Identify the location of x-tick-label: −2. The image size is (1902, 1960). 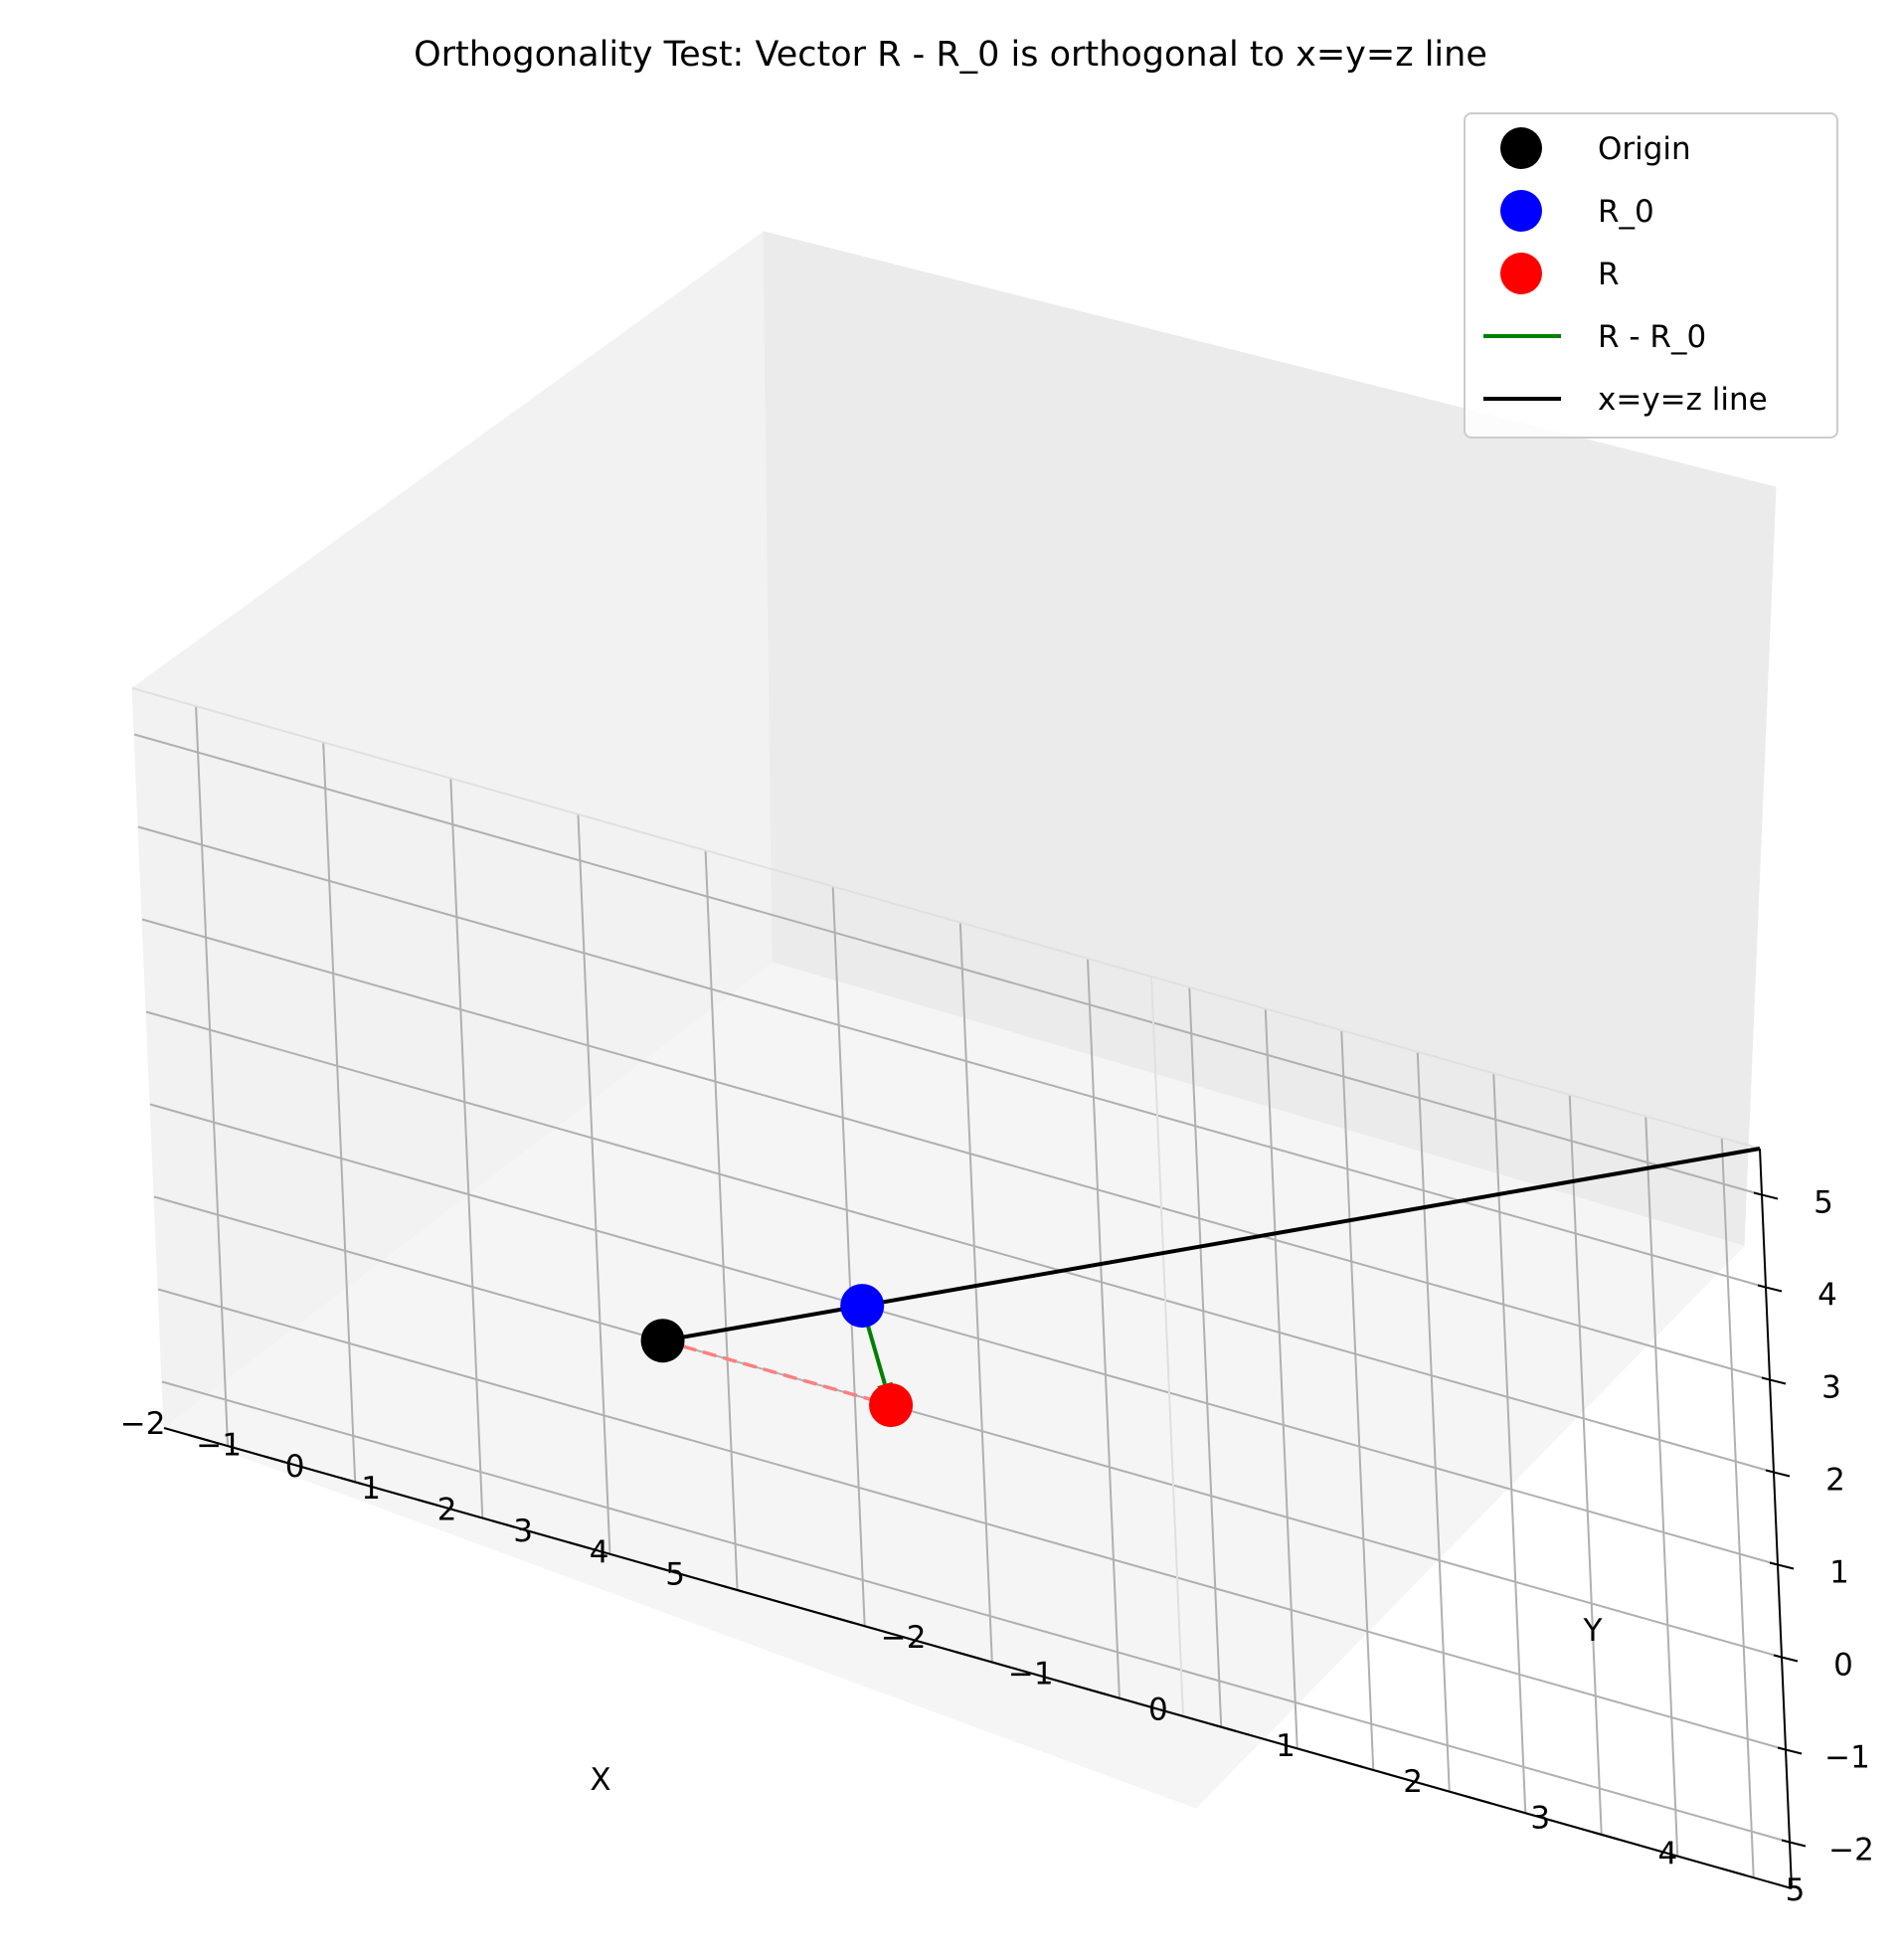
(143, 1424).